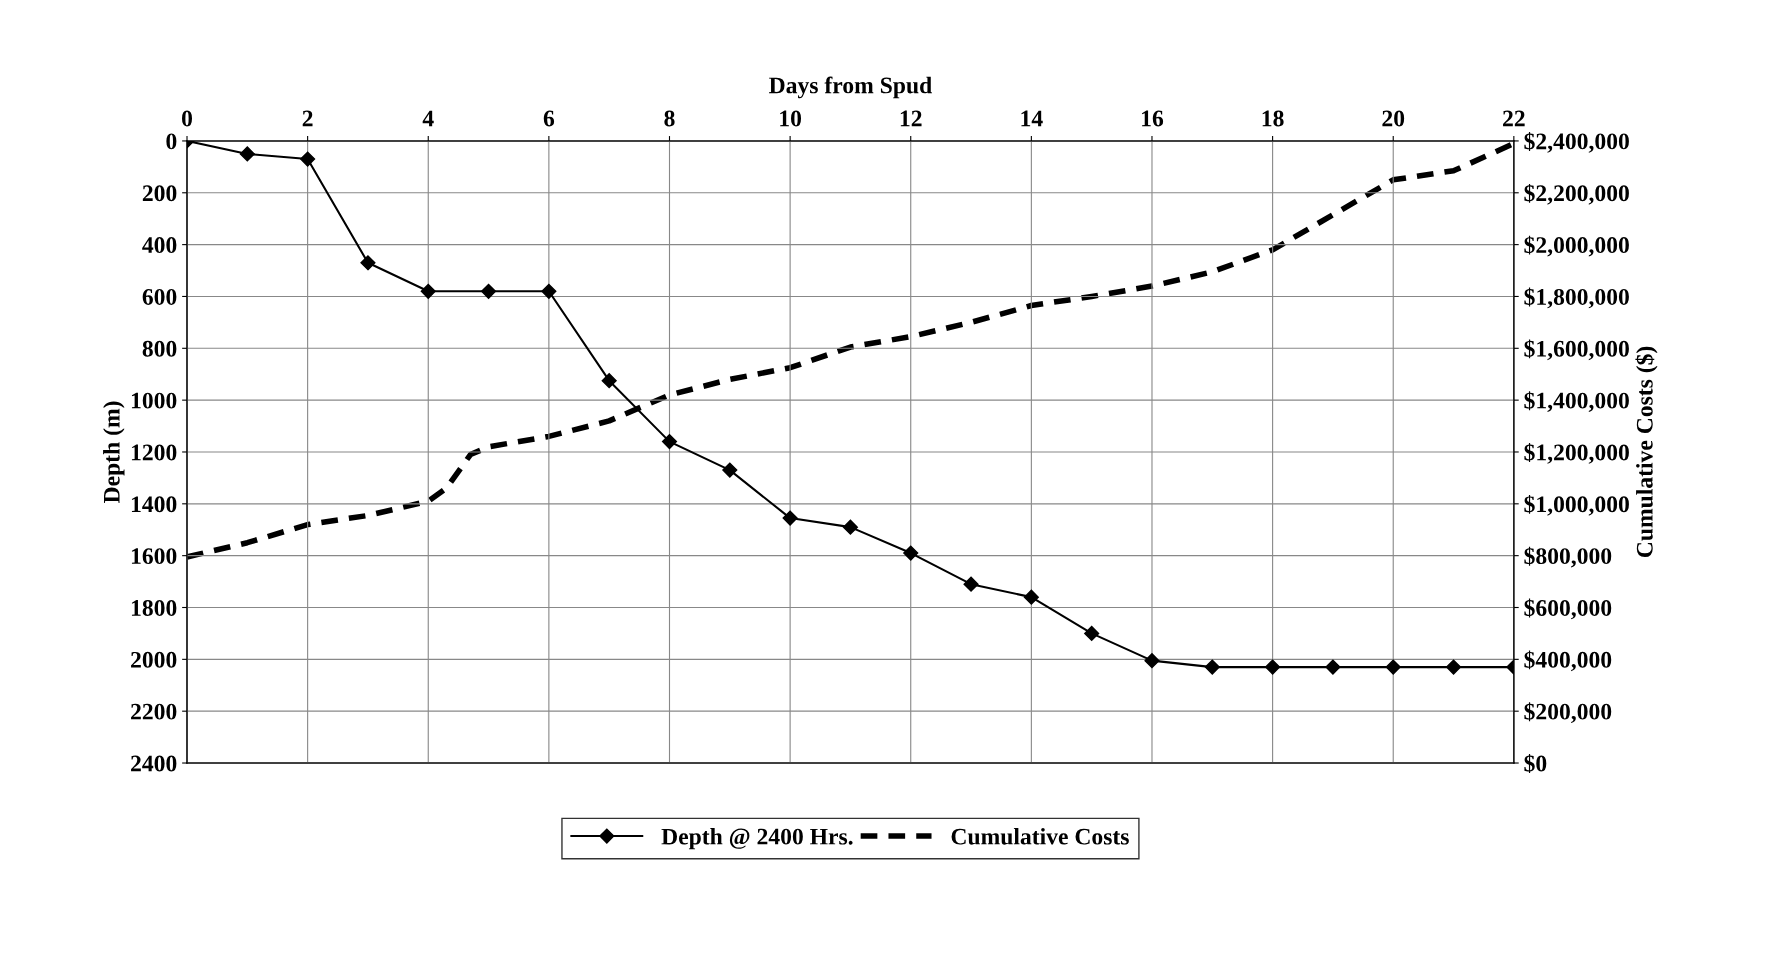 This screenshot has width=1781, height=972. What do you see at coordinates (159, 245) in the screenshot?
I see `y-tick-label: 400` at bounding box center [159, 245].